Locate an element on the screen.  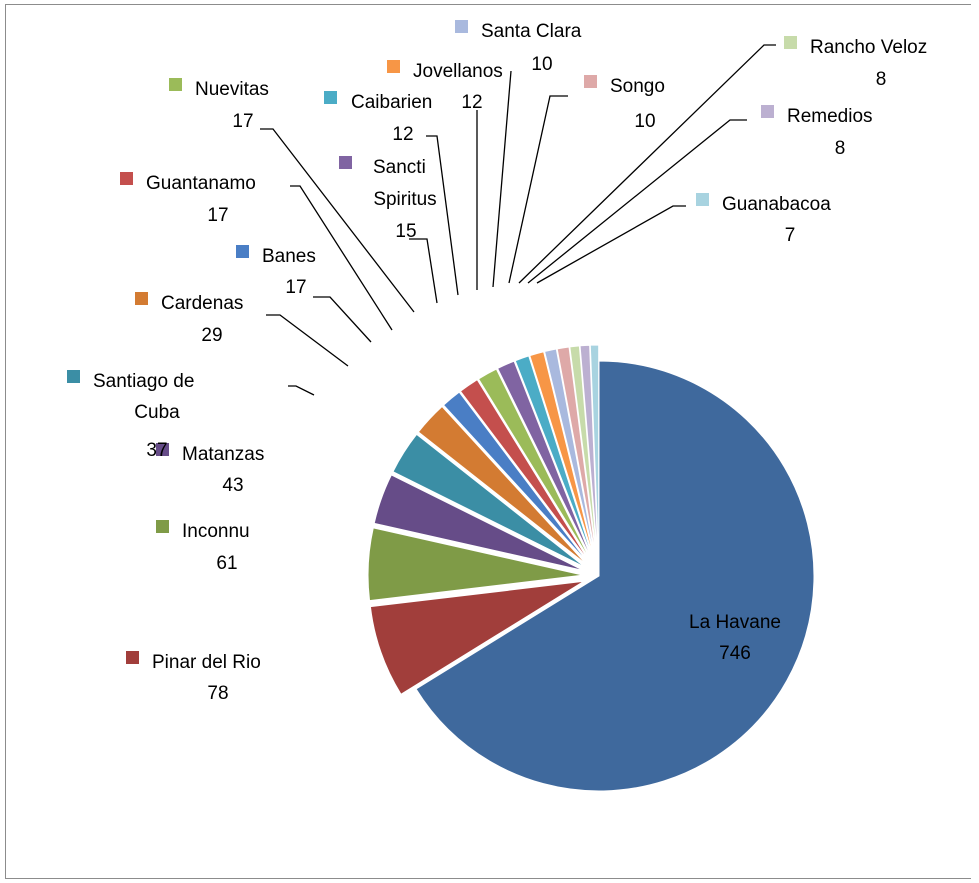
label-matanzas-name: Matanzas is located at coordinates (223, 454).